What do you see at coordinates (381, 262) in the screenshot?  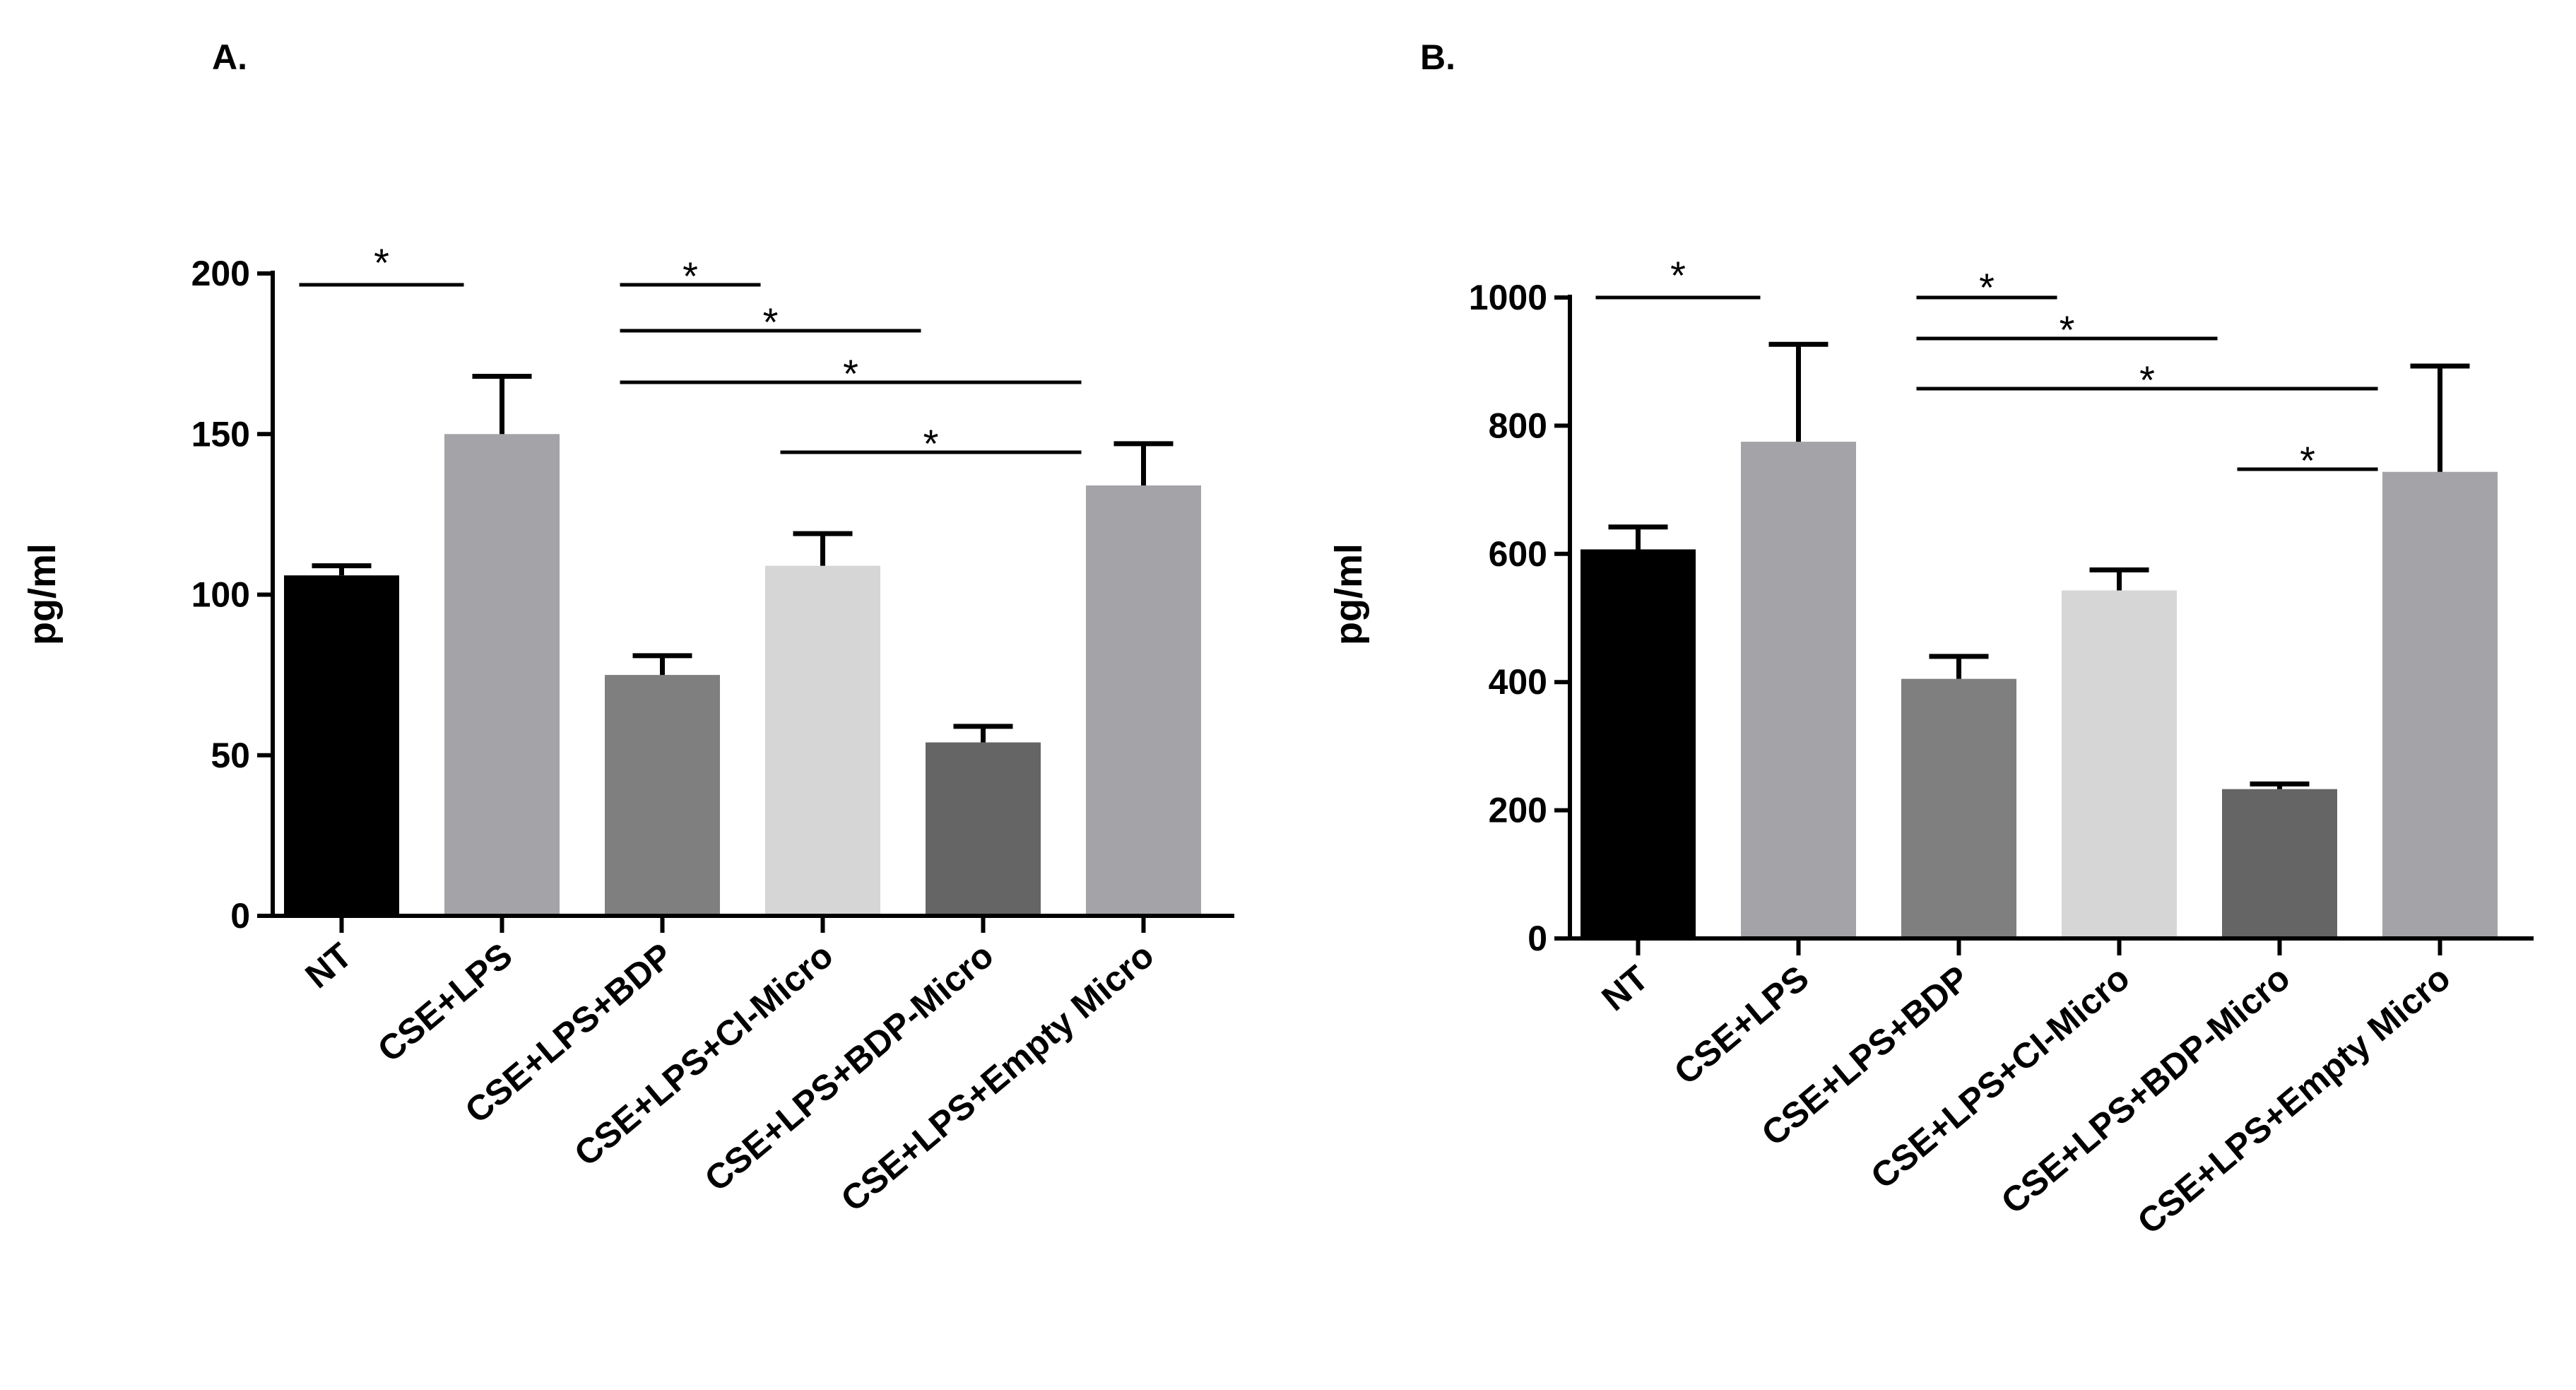 I see `significance-star-a-1: *` at bounding box center [381, 262].